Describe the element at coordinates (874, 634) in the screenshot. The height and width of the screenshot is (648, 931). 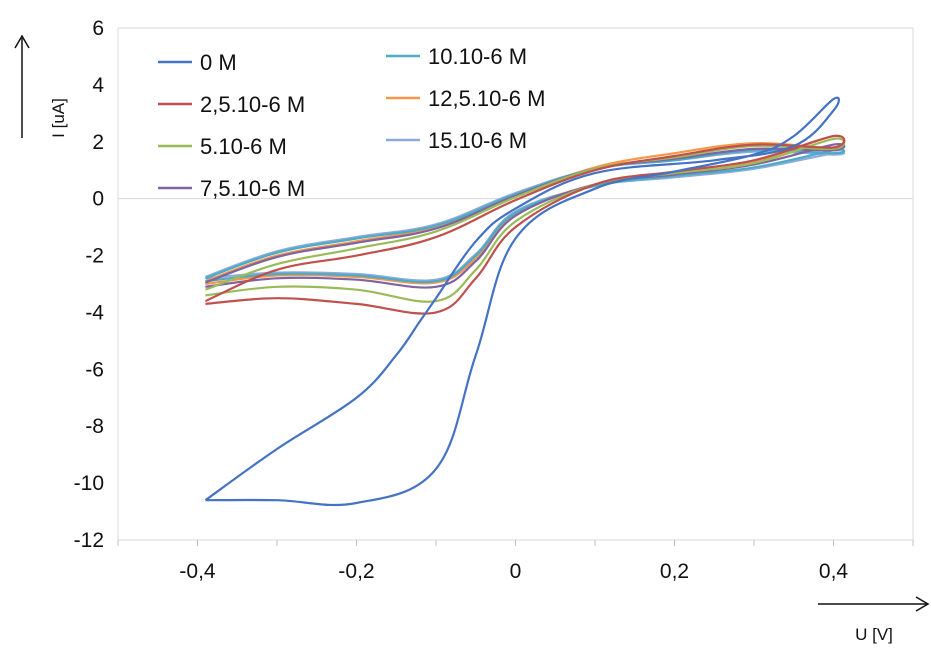
I see `x-axis-title: U [V]` at that location.